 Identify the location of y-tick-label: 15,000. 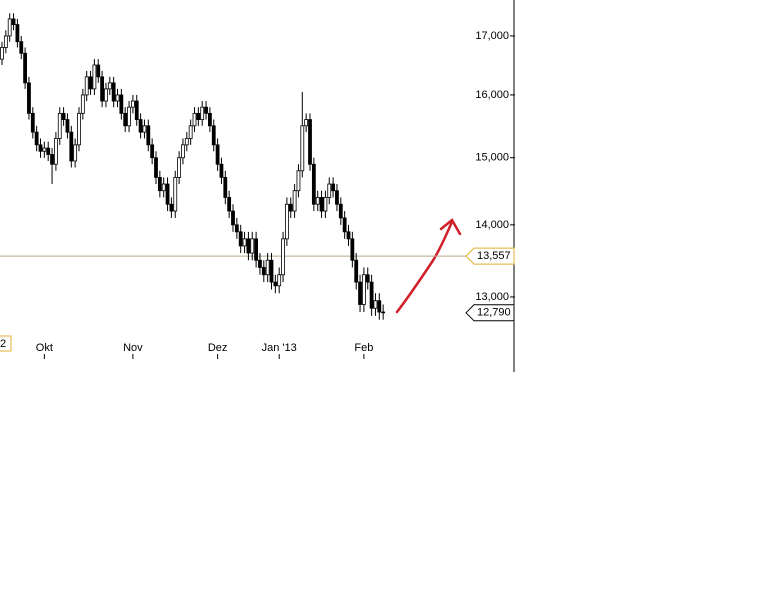
(492, 158).